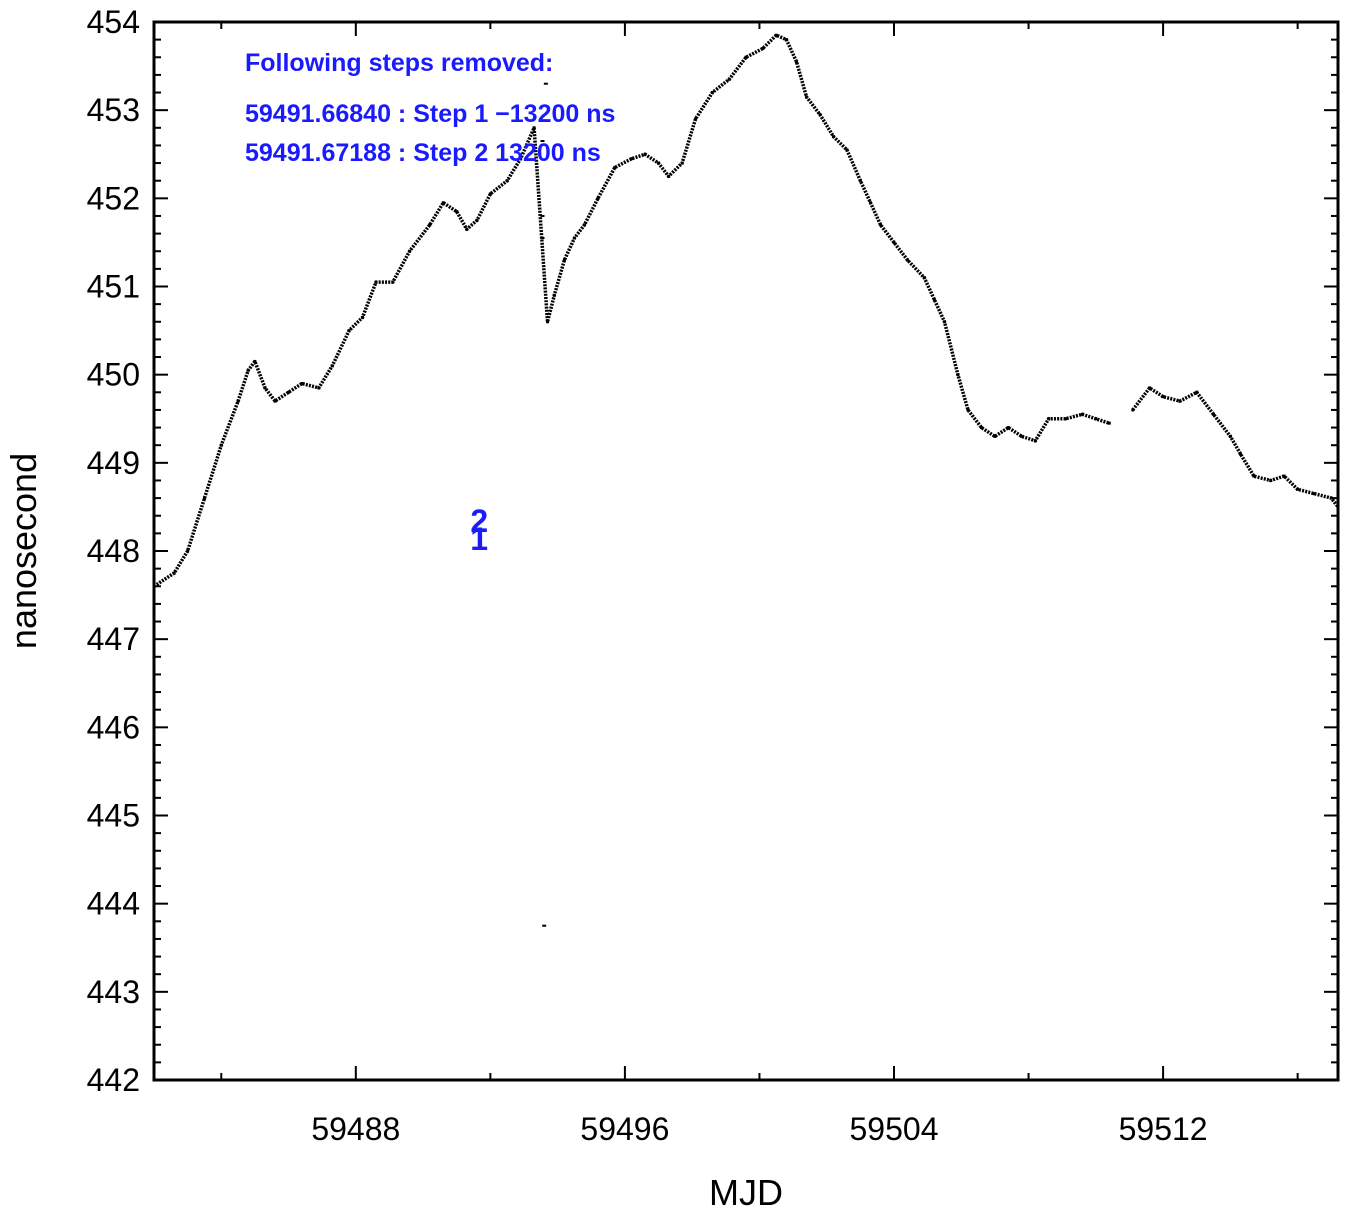  Describe the element at coordinates (113, 463) in the screenshot. I see `y-tick-label: 449` at that location.